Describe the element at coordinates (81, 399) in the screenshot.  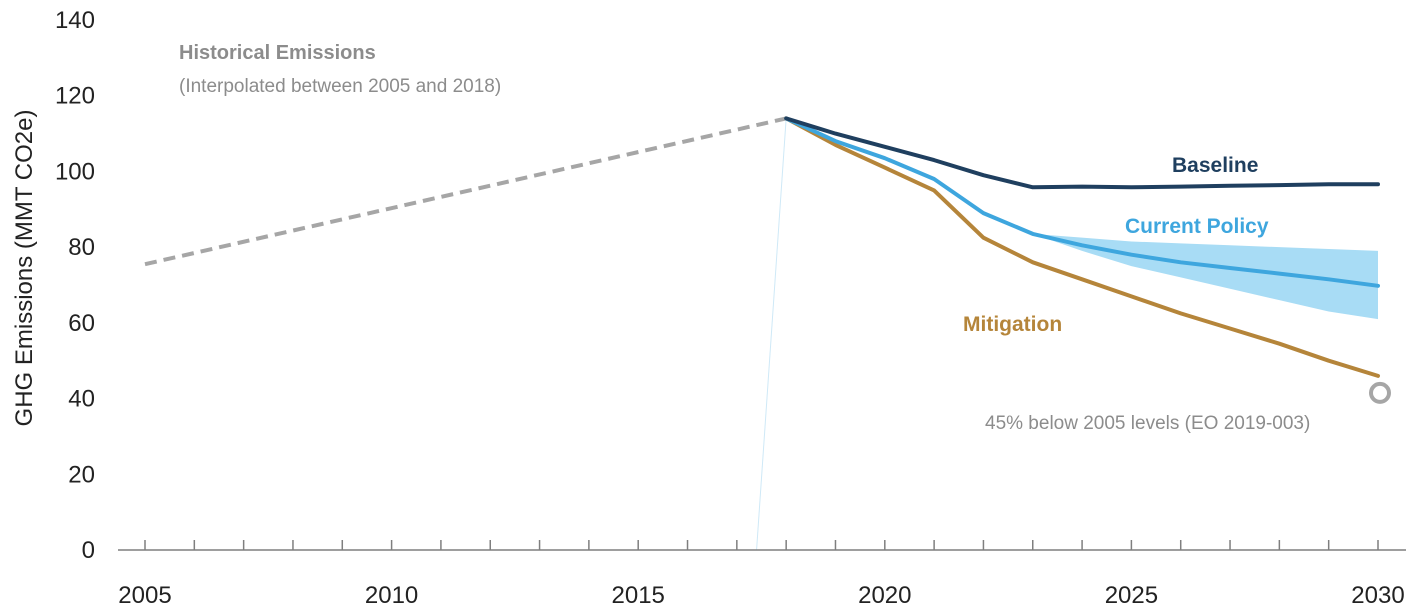
I see `y-tick-label: 40` at that location.